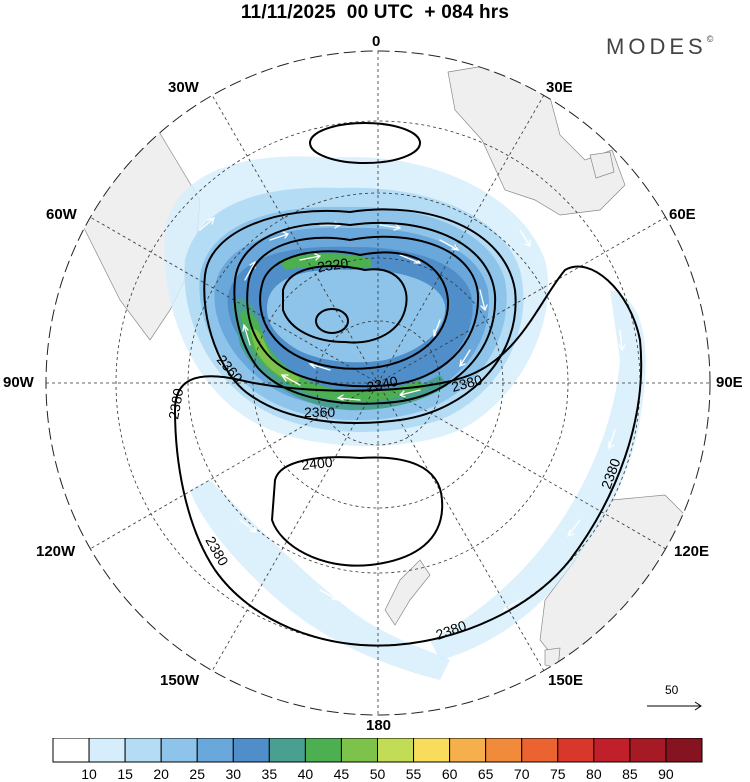 The image size is (750, 782). Describe the element at coordinates (729, 382) in the screenshot. I see `lon-label-90e: 90E` at that location.